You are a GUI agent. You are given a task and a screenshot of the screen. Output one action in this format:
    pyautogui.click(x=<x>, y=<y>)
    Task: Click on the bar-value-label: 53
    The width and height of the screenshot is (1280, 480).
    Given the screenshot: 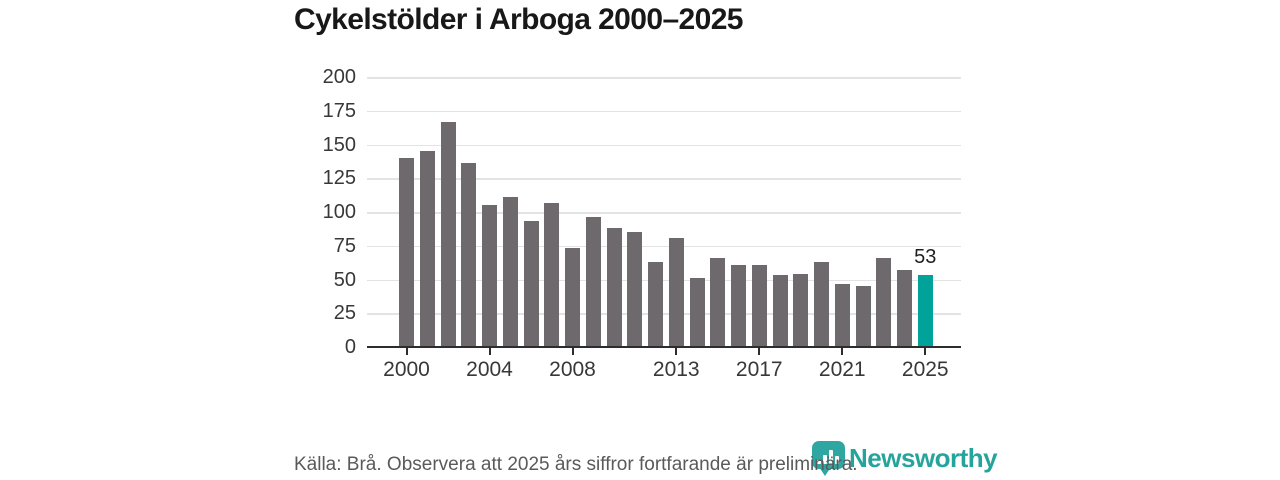 What is the action you would take?
    pyautogui.click(x=925, y=257)
    